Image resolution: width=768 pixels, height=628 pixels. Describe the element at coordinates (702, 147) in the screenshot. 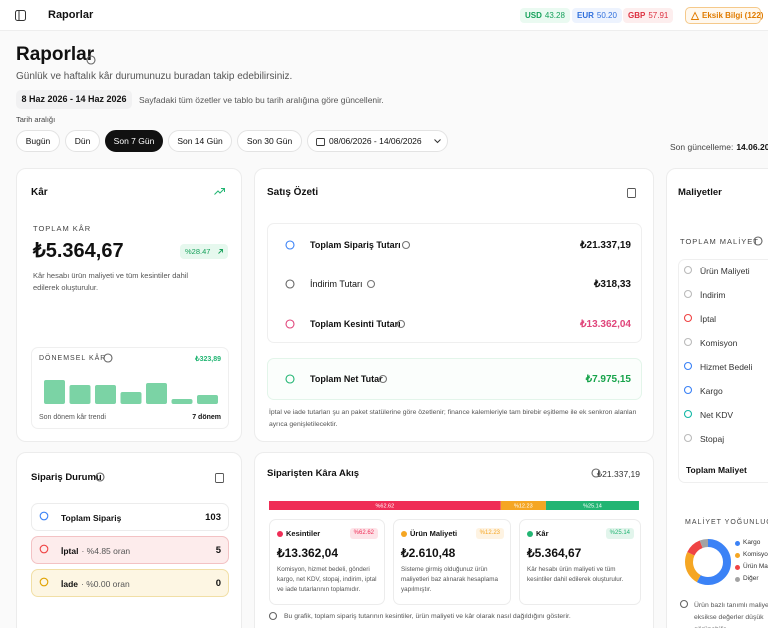

I see `updated-label: Son güncelleme:` at that location.